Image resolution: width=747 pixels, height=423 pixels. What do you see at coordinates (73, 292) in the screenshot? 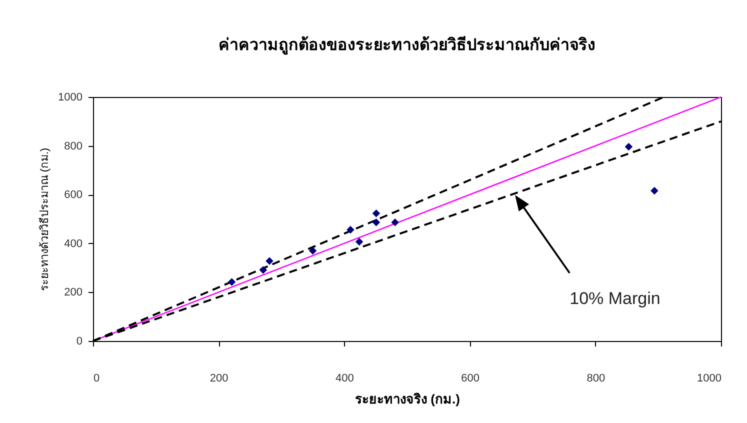
I see `y-tick-label: 200` at bounding box center [73, 292].